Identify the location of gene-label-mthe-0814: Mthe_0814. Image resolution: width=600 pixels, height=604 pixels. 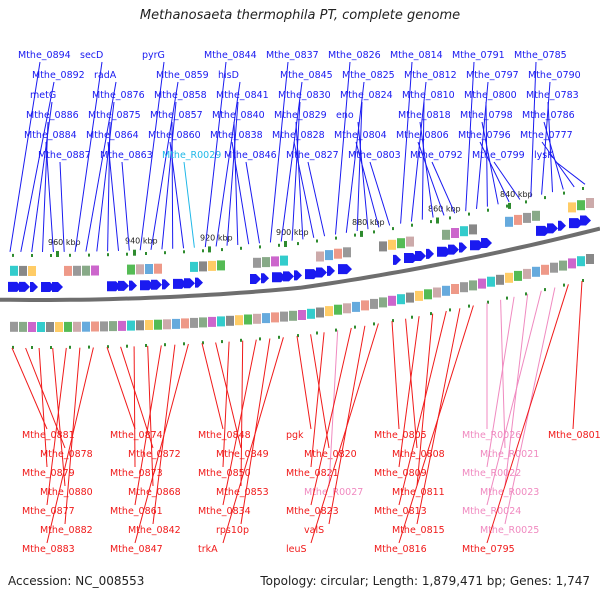
(416, 55).